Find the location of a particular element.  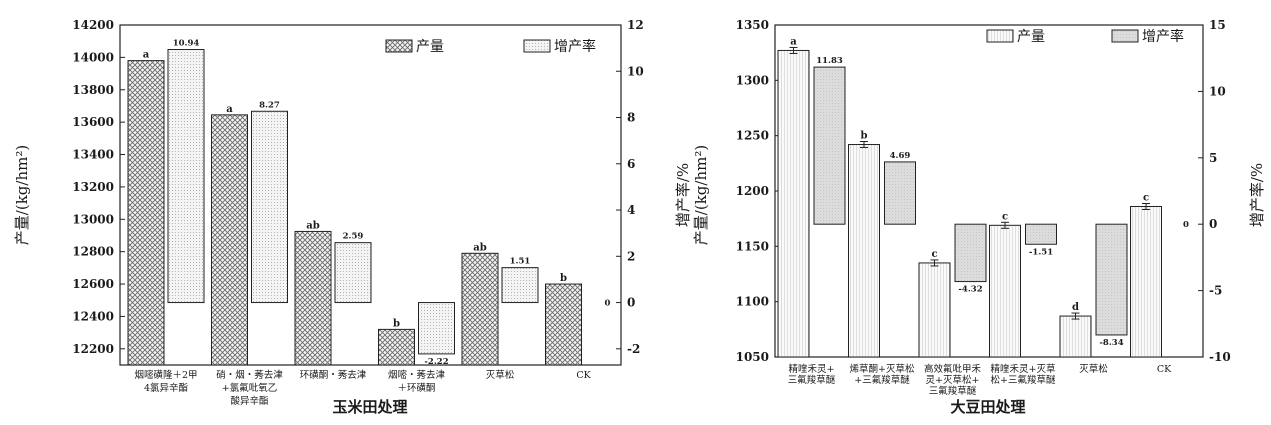

x-category-label: 酸异辛酯 is located at coordinates (249, 401).